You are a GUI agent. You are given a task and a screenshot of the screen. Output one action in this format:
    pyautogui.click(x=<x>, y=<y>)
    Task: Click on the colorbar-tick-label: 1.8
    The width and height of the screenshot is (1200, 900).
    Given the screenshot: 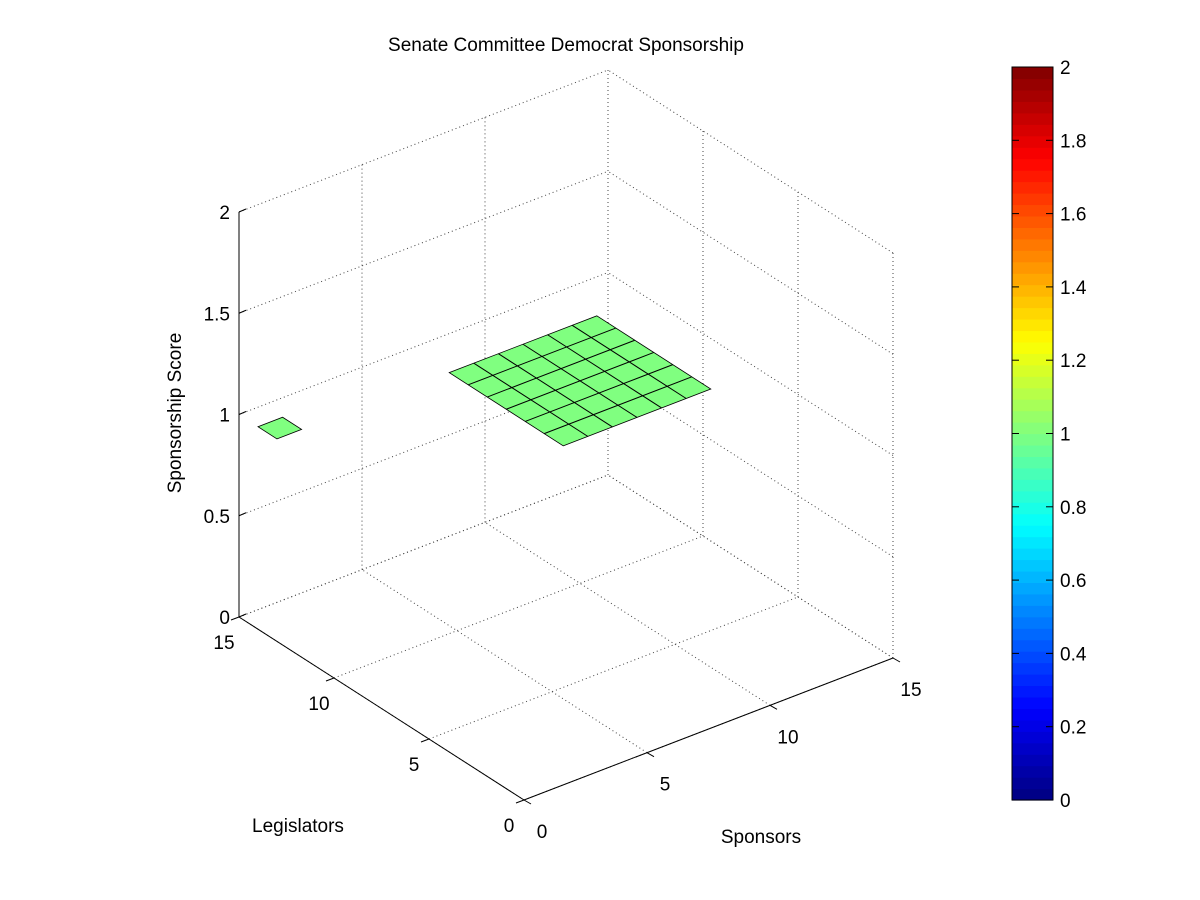 What is the action you would take?
    pyautogui.click(x=1073, y=141)
    